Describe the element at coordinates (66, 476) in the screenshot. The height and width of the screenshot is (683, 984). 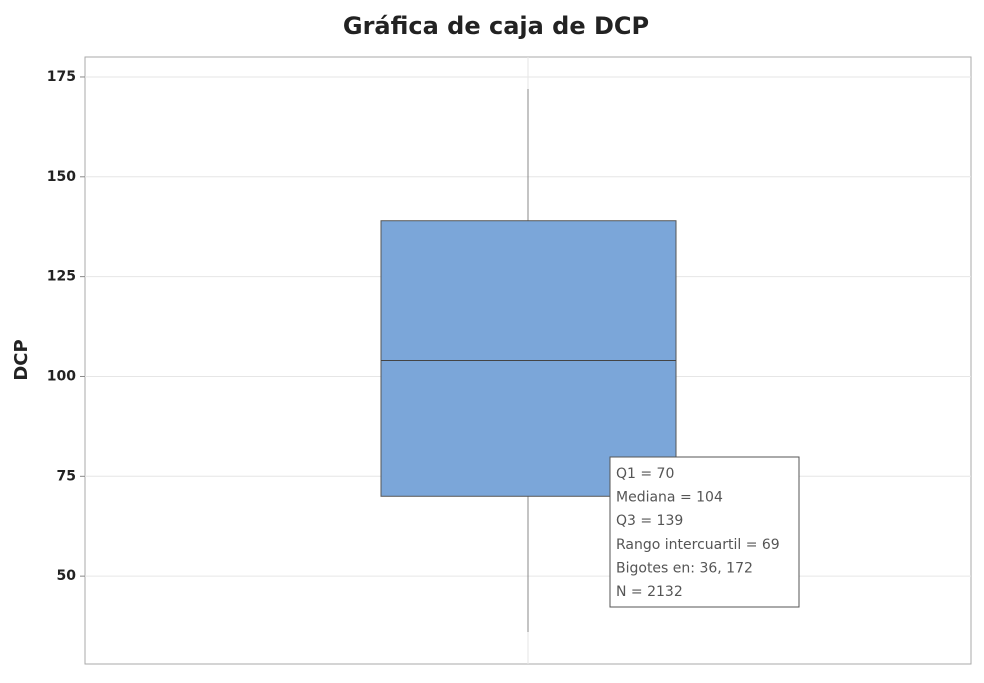
I see `y-tick-label: 75` at that location.